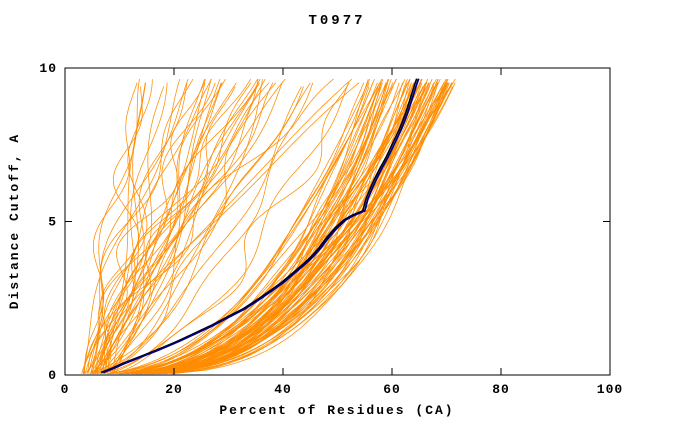  Describe the element at coordinates (392, 389) in the screenshot. I see `x-tick-label: 60` at that location.